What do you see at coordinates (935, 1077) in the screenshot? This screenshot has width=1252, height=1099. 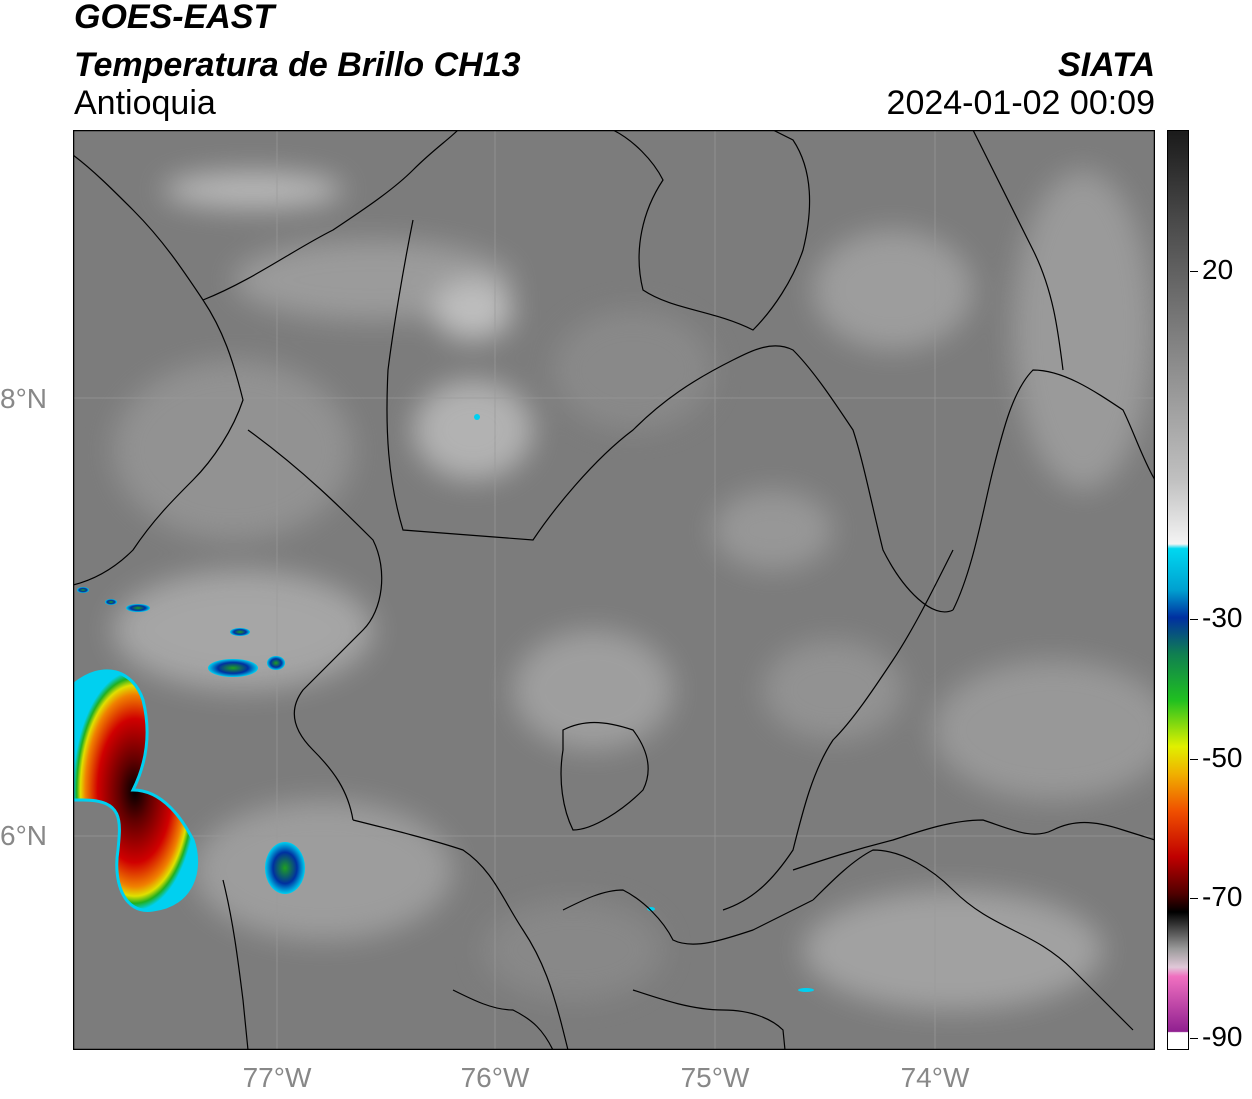 I see `lon-label-74w: 74°W` at bounding box center [935, 1077].